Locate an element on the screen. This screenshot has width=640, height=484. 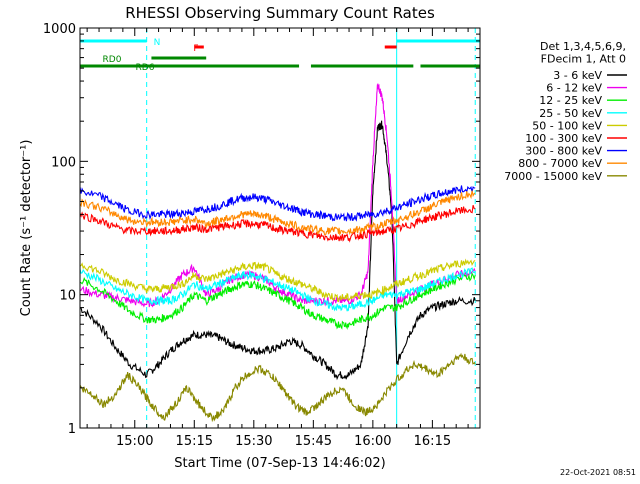
legend-label-8: 7000 - 15000 keV is located at coordinates (553, 176).